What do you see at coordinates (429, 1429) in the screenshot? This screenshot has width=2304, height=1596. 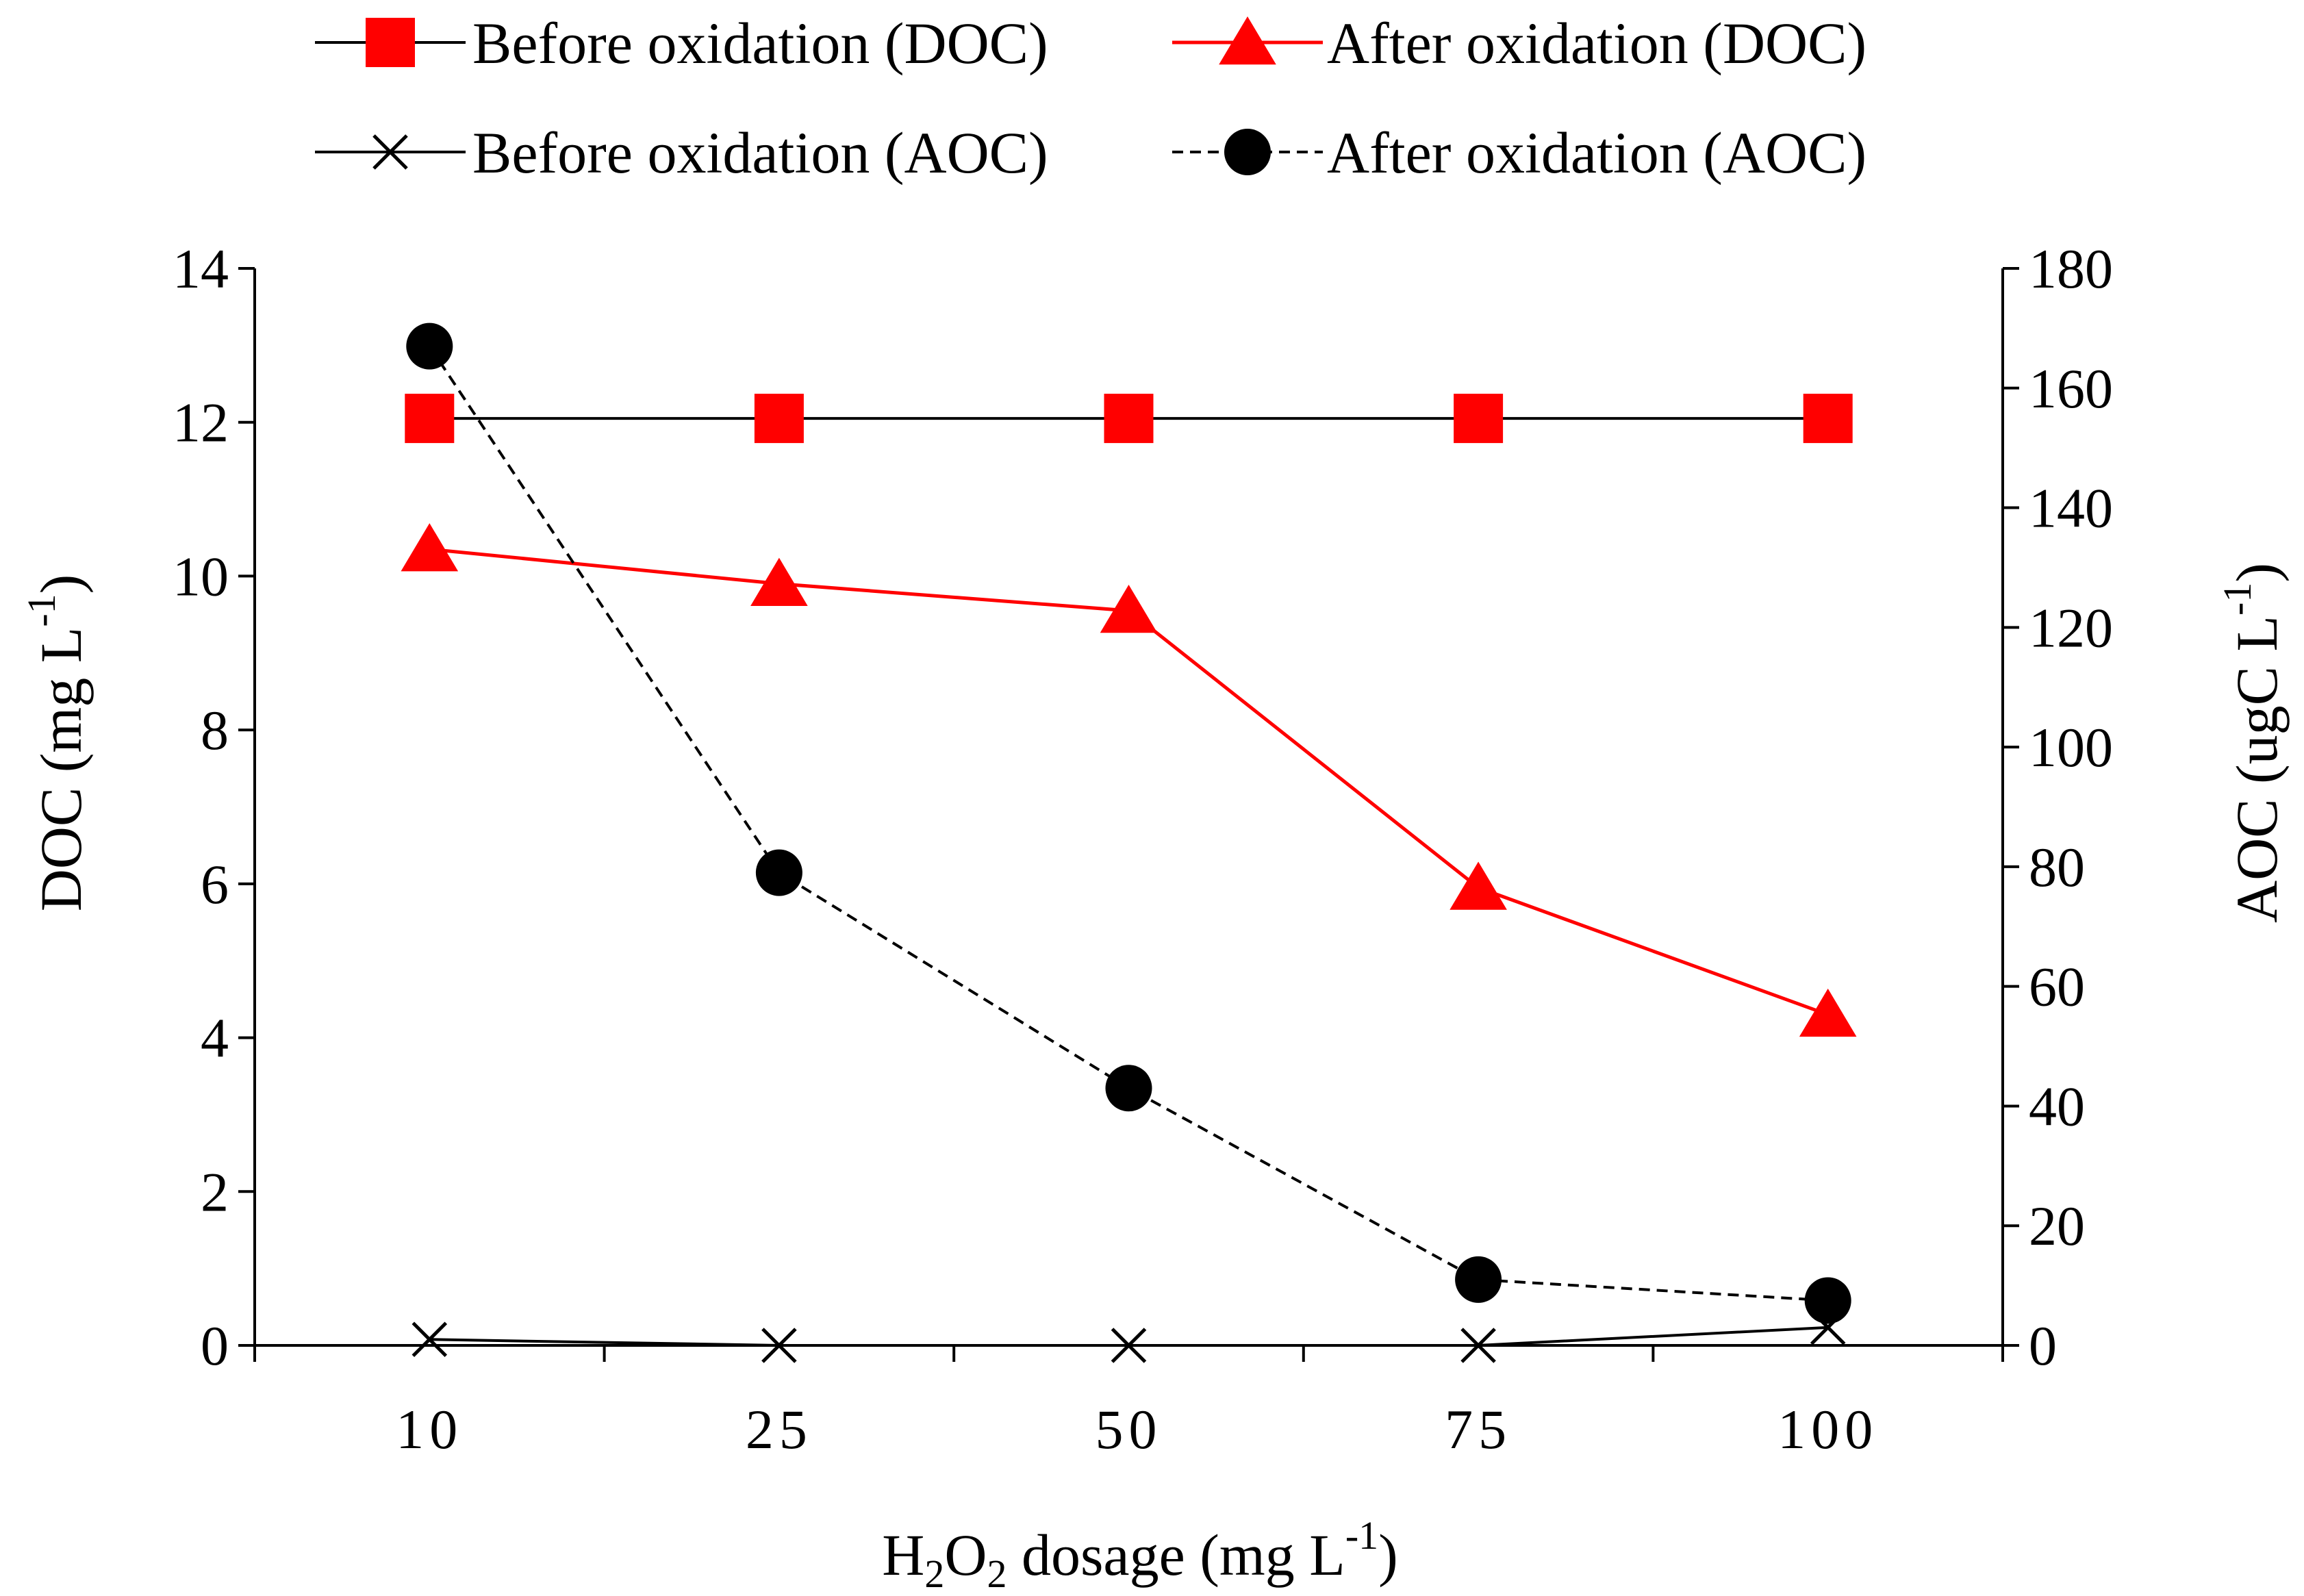 I see `x-tick-label: 10` at bounding box center [429, 1429].